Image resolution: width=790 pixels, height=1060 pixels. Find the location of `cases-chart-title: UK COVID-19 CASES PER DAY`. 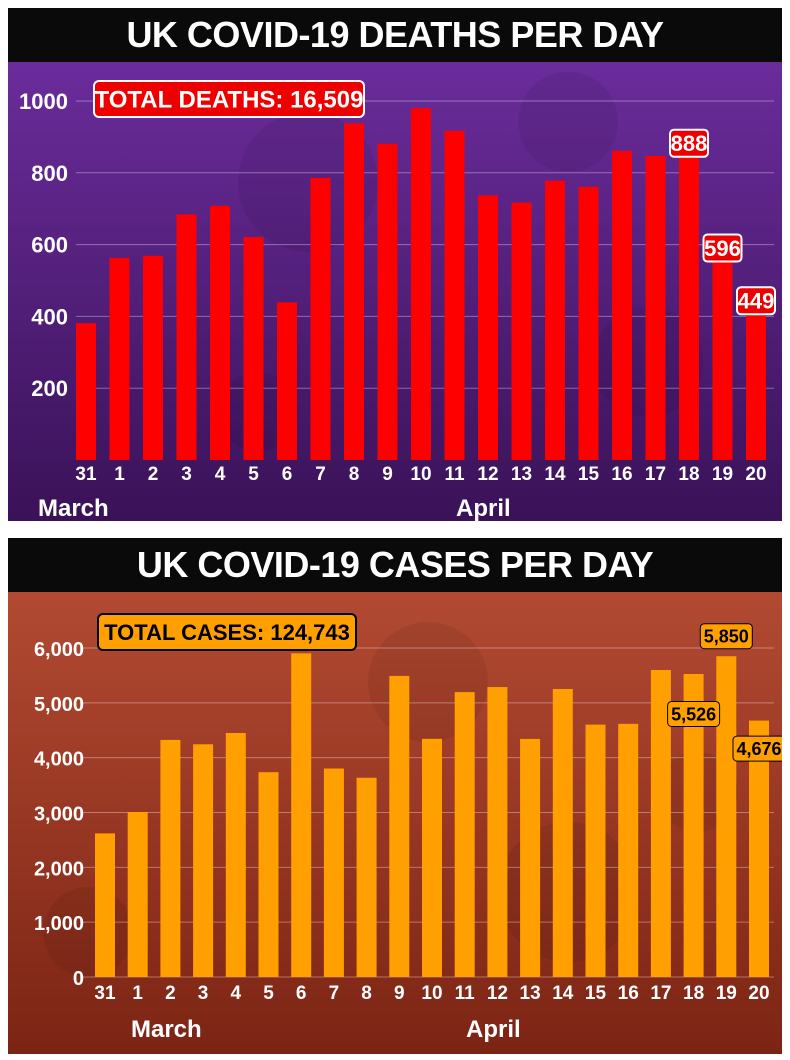

cases-chart-title: UK COVID-19 CASES PER DAY is located at coordinates (395, 565).